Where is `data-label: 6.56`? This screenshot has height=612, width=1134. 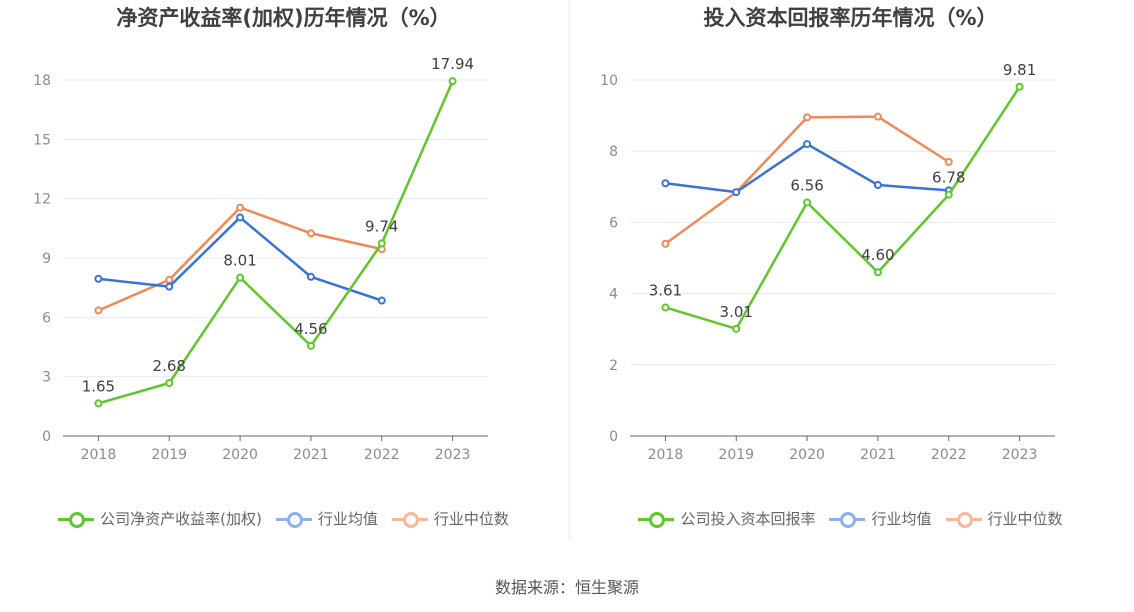 data-label: 6.56 is located at coordinates (806, 185).